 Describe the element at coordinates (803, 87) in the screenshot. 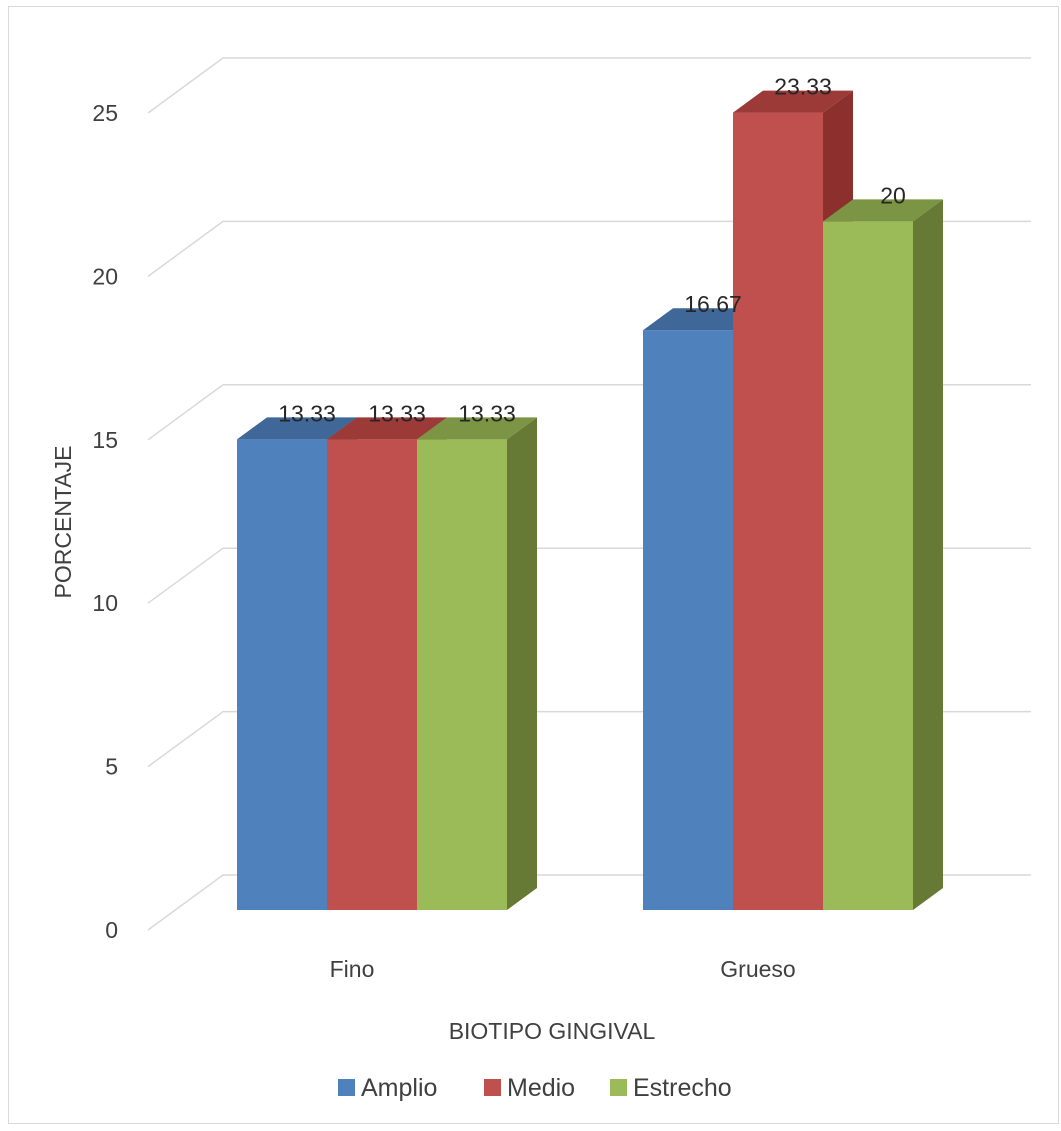

I see `data-label: 23.33` at that location.